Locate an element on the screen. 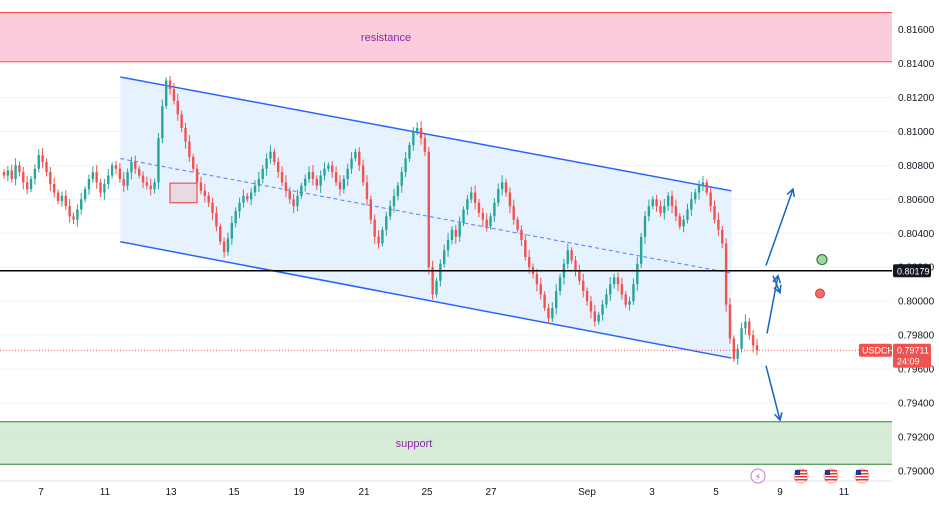  time-axis: 7 11 13 15 19 21 25 27 Sep 3 5 9 11 is located at coordinates (446, 489).